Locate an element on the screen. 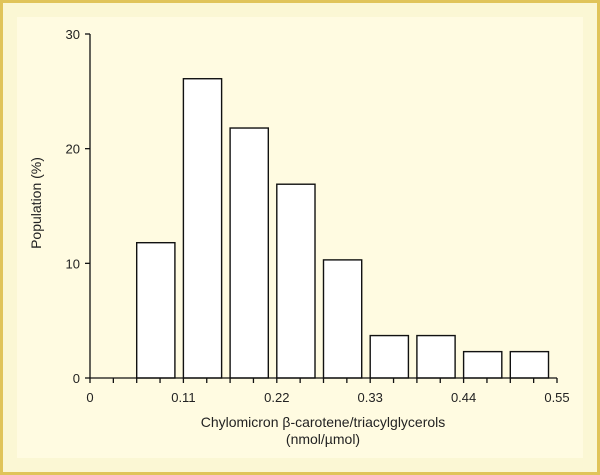  x-tick-label-0.11: 0.11 is located at coordinates (183, 397).